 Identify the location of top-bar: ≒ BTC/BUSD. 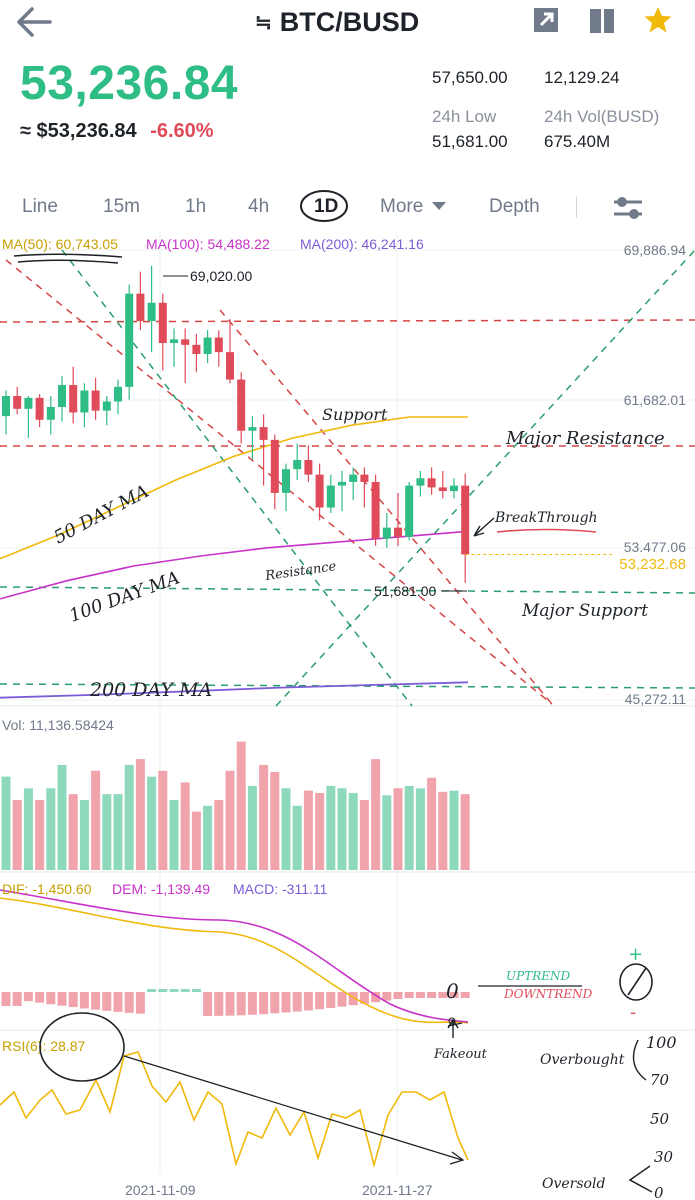
(347, 25).